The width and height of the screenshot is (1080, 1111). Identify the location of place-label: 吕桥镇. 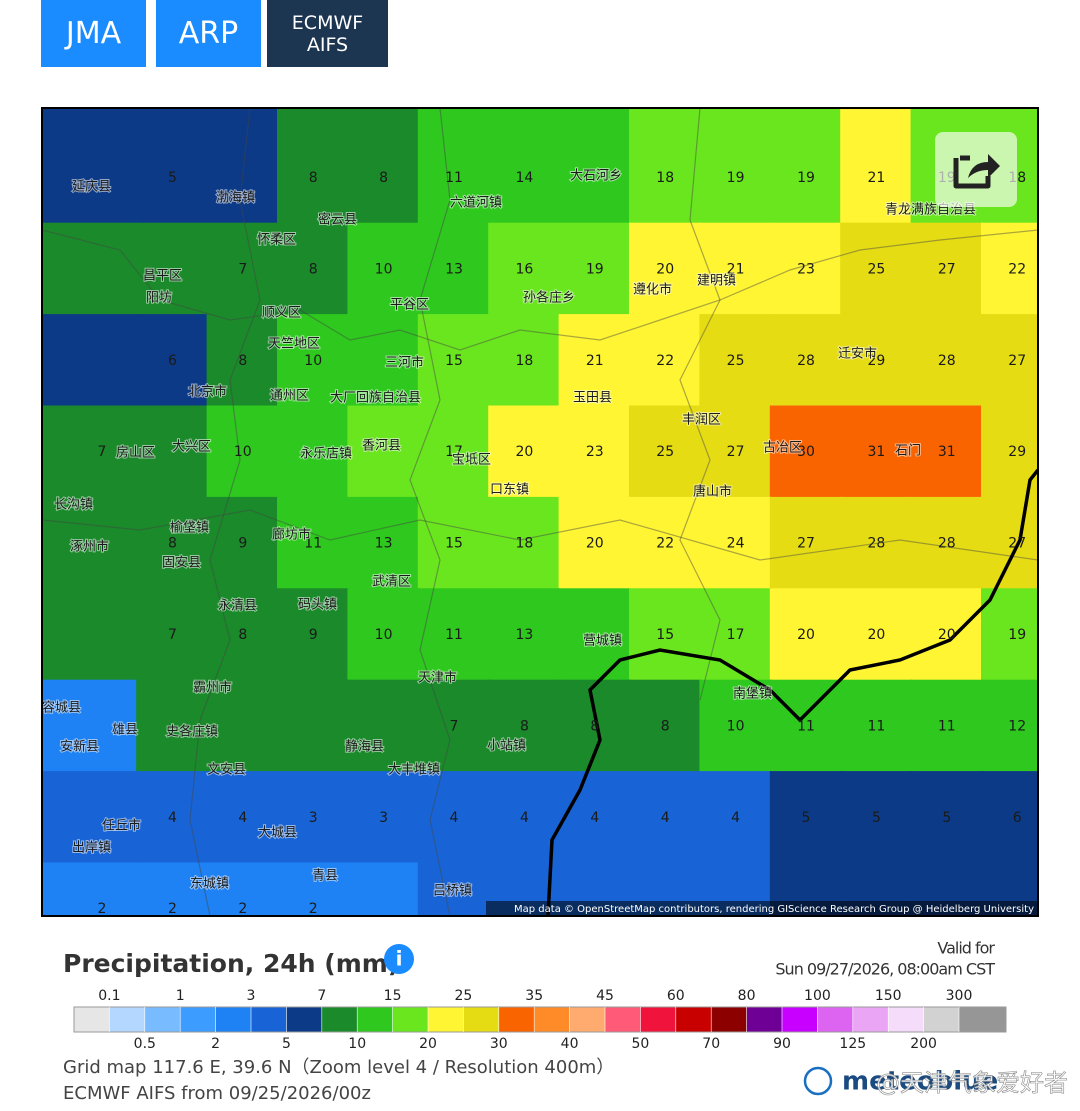
(452, 891).